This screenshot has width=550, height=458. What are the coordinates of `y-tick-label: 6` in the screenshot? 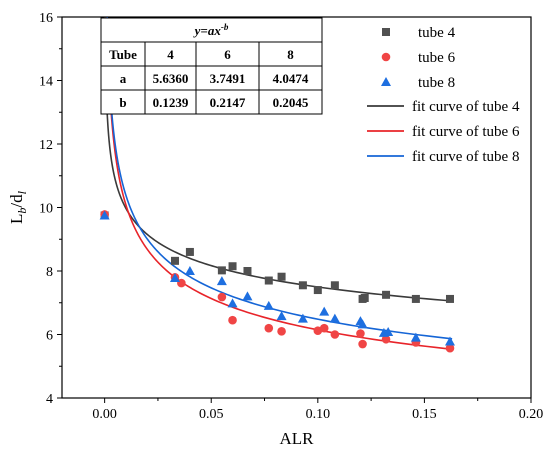 It's located at (49, 336).